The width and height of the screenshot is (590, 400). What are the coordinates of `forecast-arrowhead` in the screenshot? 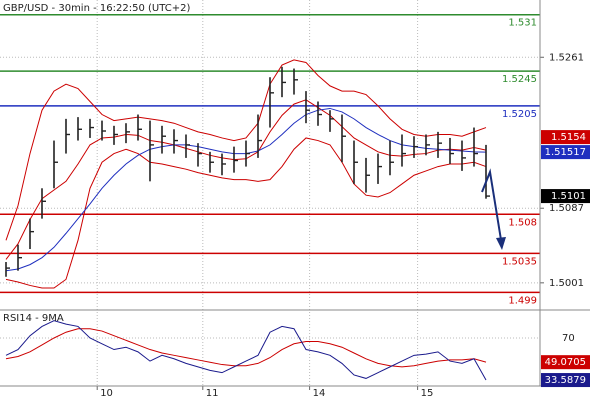 It's located at (501, 243).